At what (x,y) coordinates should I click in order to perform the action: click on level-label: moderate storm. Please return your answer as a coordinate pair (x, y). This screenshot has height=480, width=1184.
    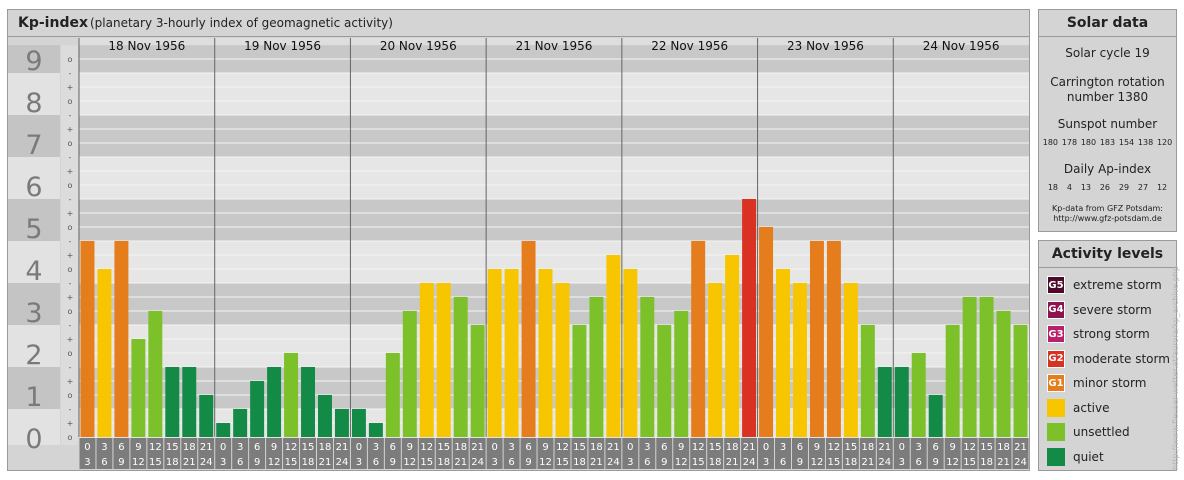
    Looking at the image, I should click on (1121, 358).